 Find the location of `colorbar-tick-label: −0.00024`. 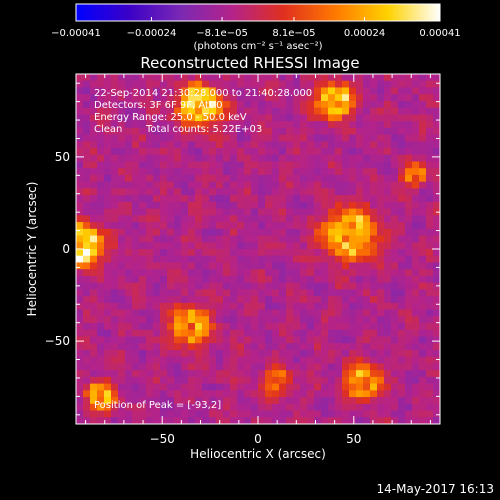

colorbar-tick-label: −0.00024 is located at coordinates (152, 33).